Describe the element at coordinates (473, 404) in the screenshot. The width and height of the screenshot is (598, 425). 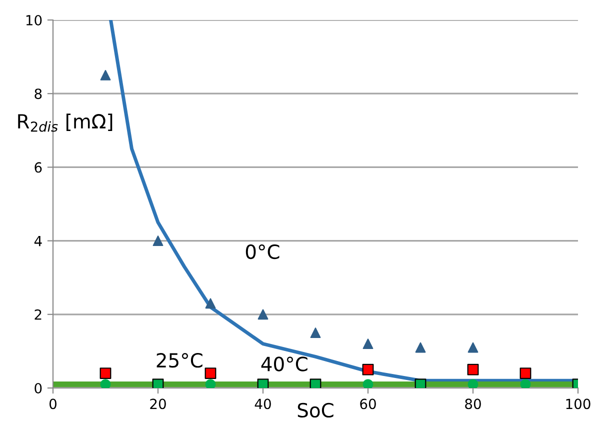
I see `x-tick-label: 80` at that location.